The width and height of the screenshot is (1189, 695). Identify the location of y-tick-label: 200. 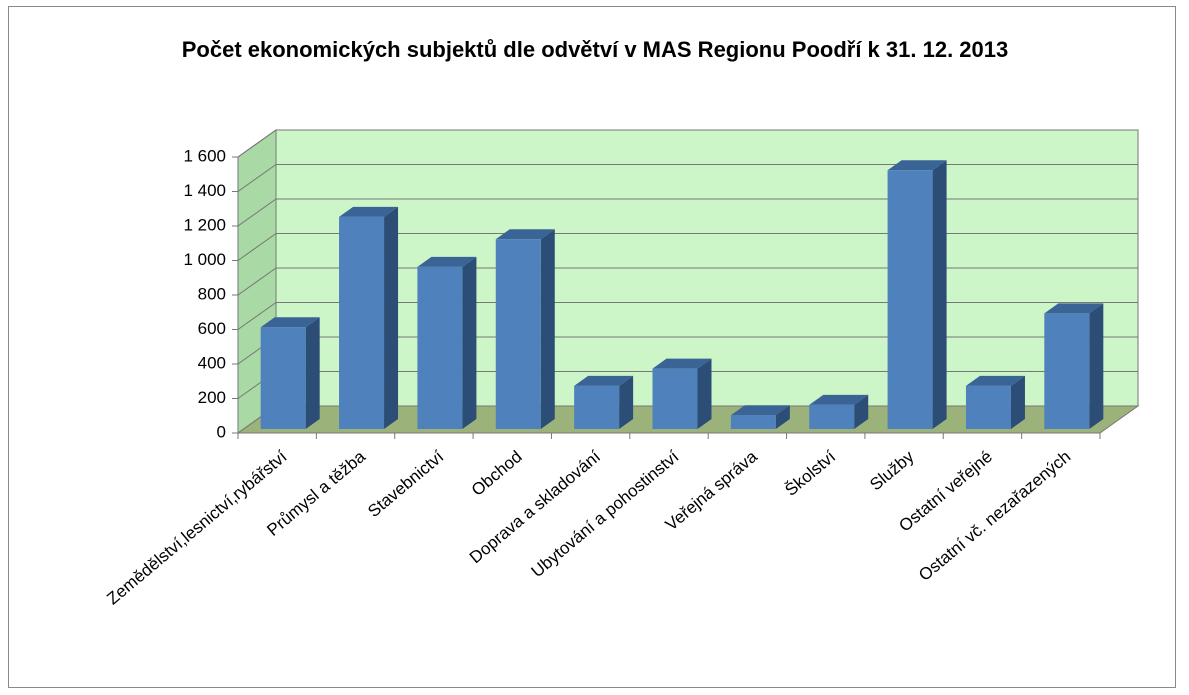
(212, 397).